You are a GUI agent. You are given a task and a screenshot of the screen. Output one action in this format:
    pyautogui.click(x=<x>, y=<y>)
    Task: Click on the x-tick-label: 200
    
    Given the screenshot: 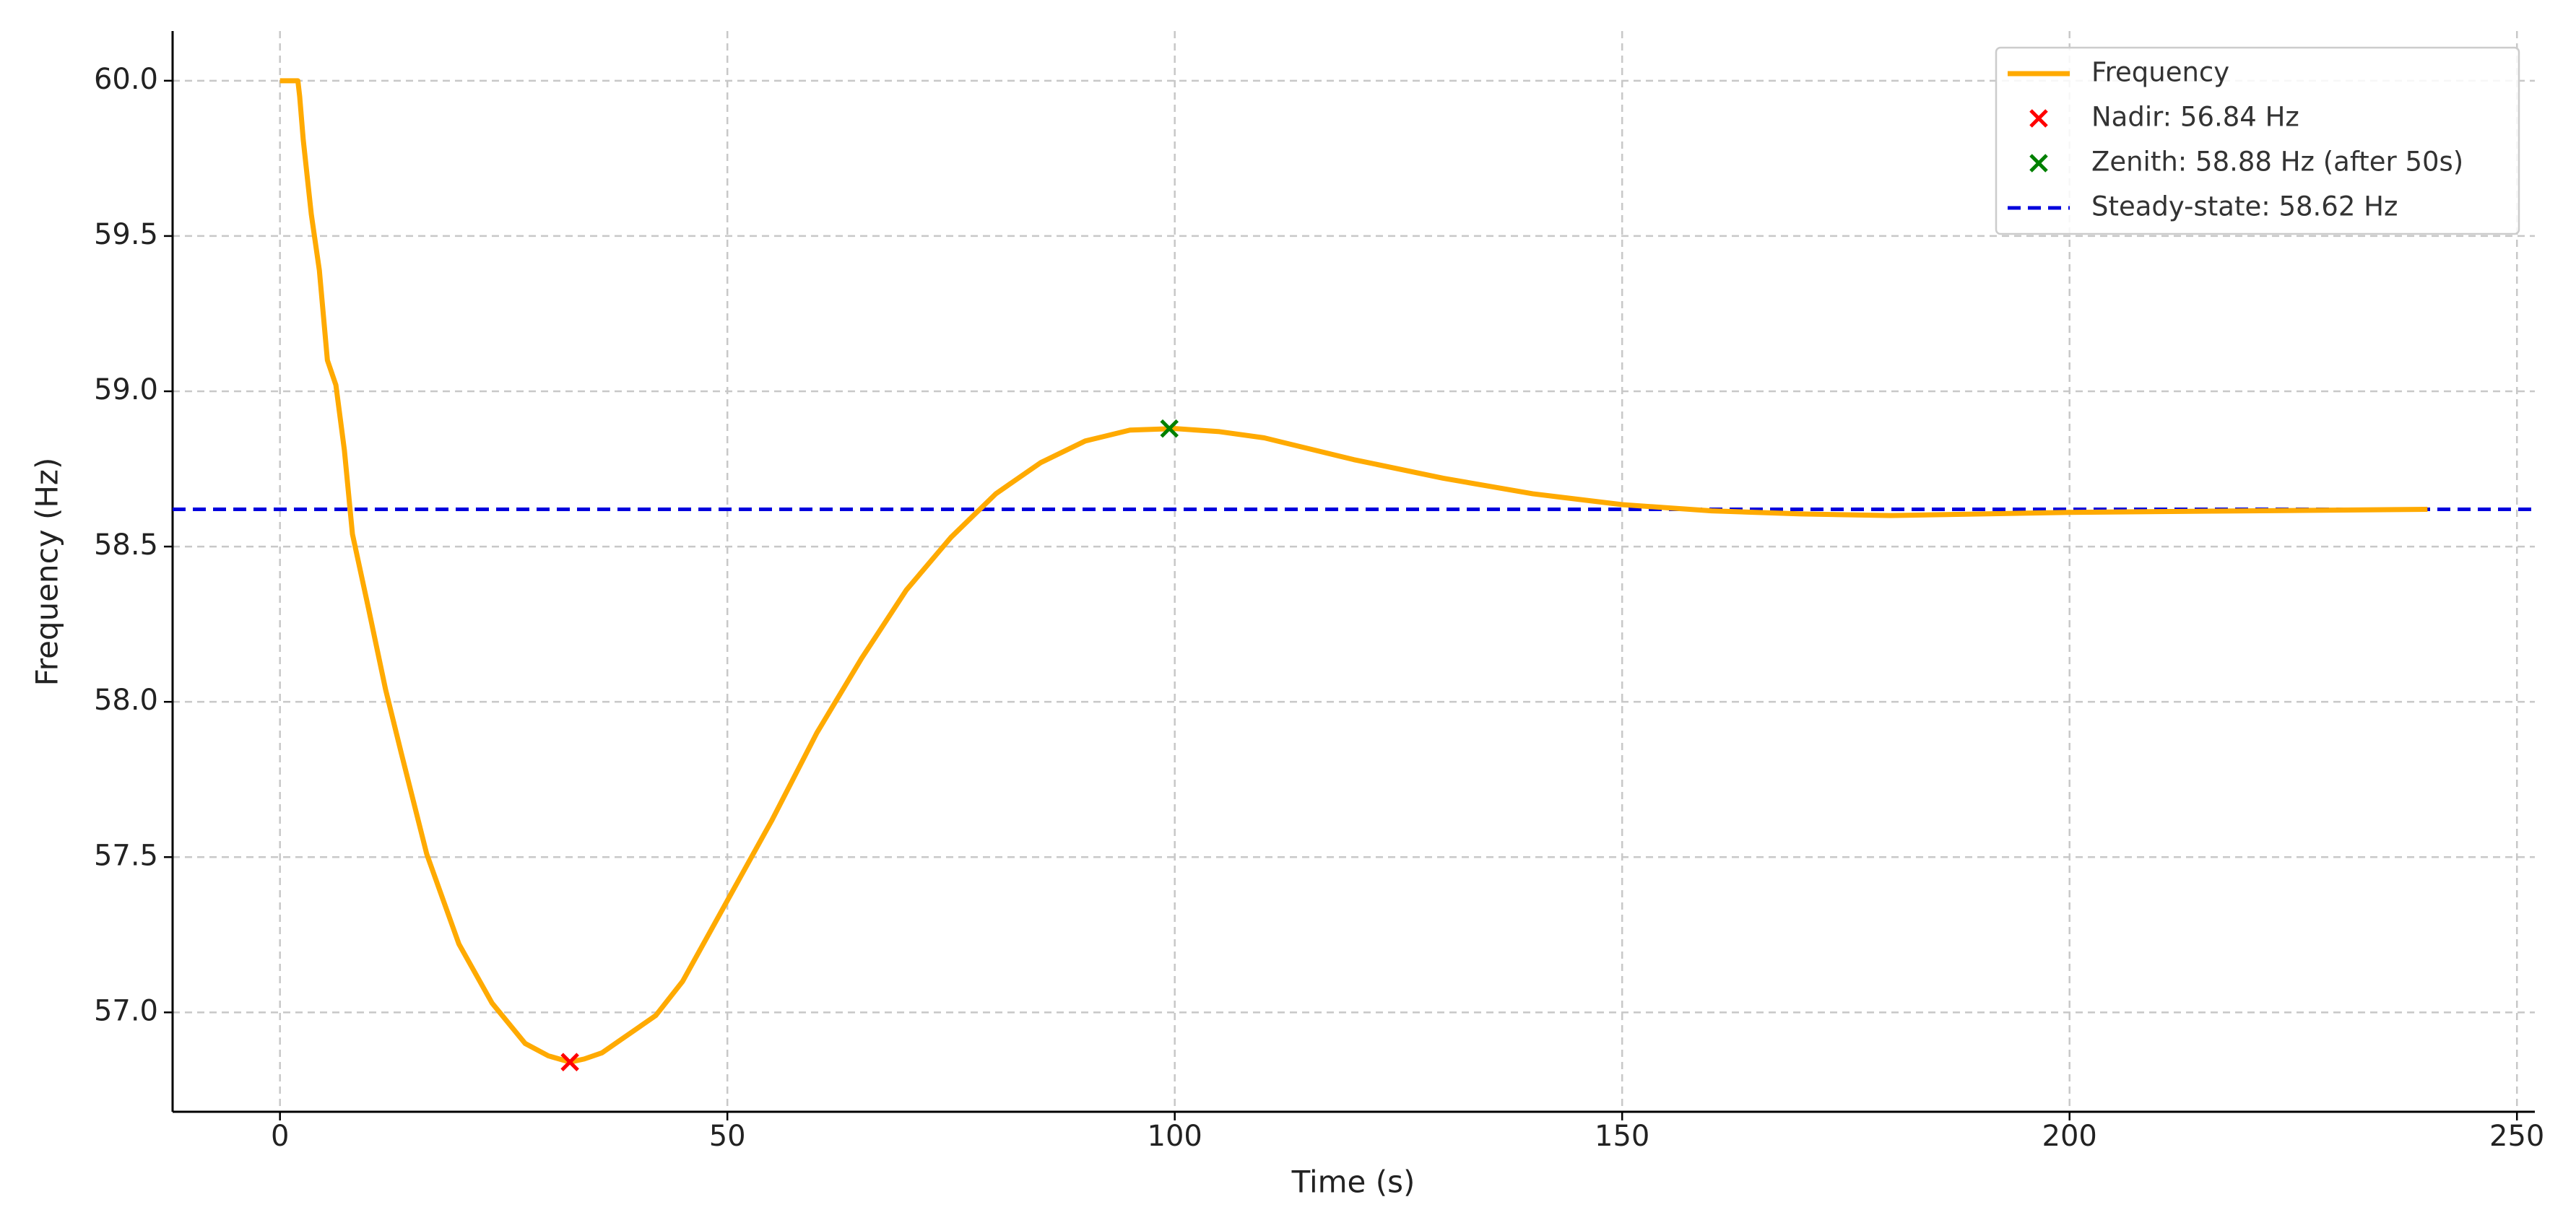 What is the action you would take?
    pyautogui.click(x=2069, y=1136)
    